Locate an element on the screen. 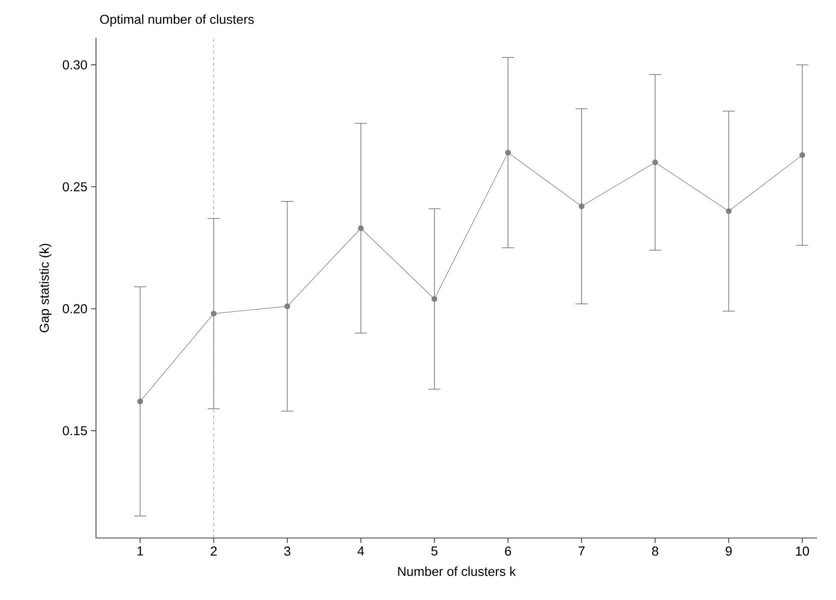 The image size is (836, 600). x-tick-label: 7 is located at coordinates (581, 551).